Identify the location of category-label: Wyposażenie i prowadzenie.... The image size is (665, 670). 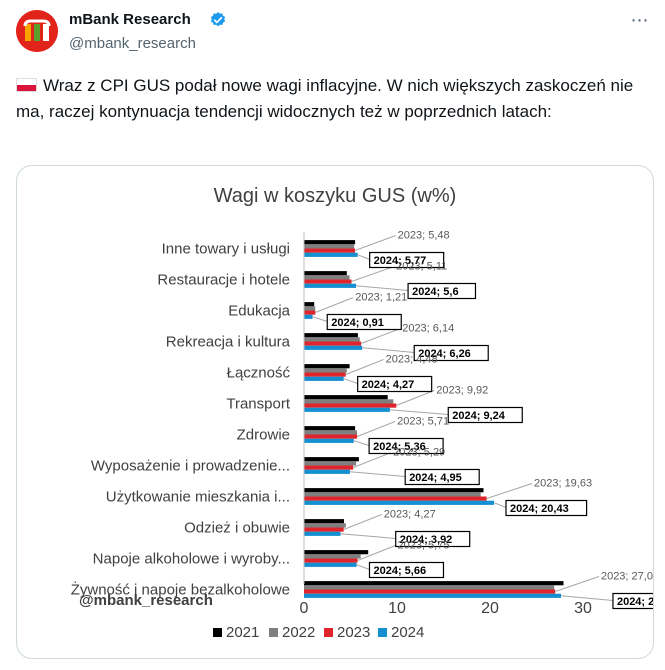
(190, 466).